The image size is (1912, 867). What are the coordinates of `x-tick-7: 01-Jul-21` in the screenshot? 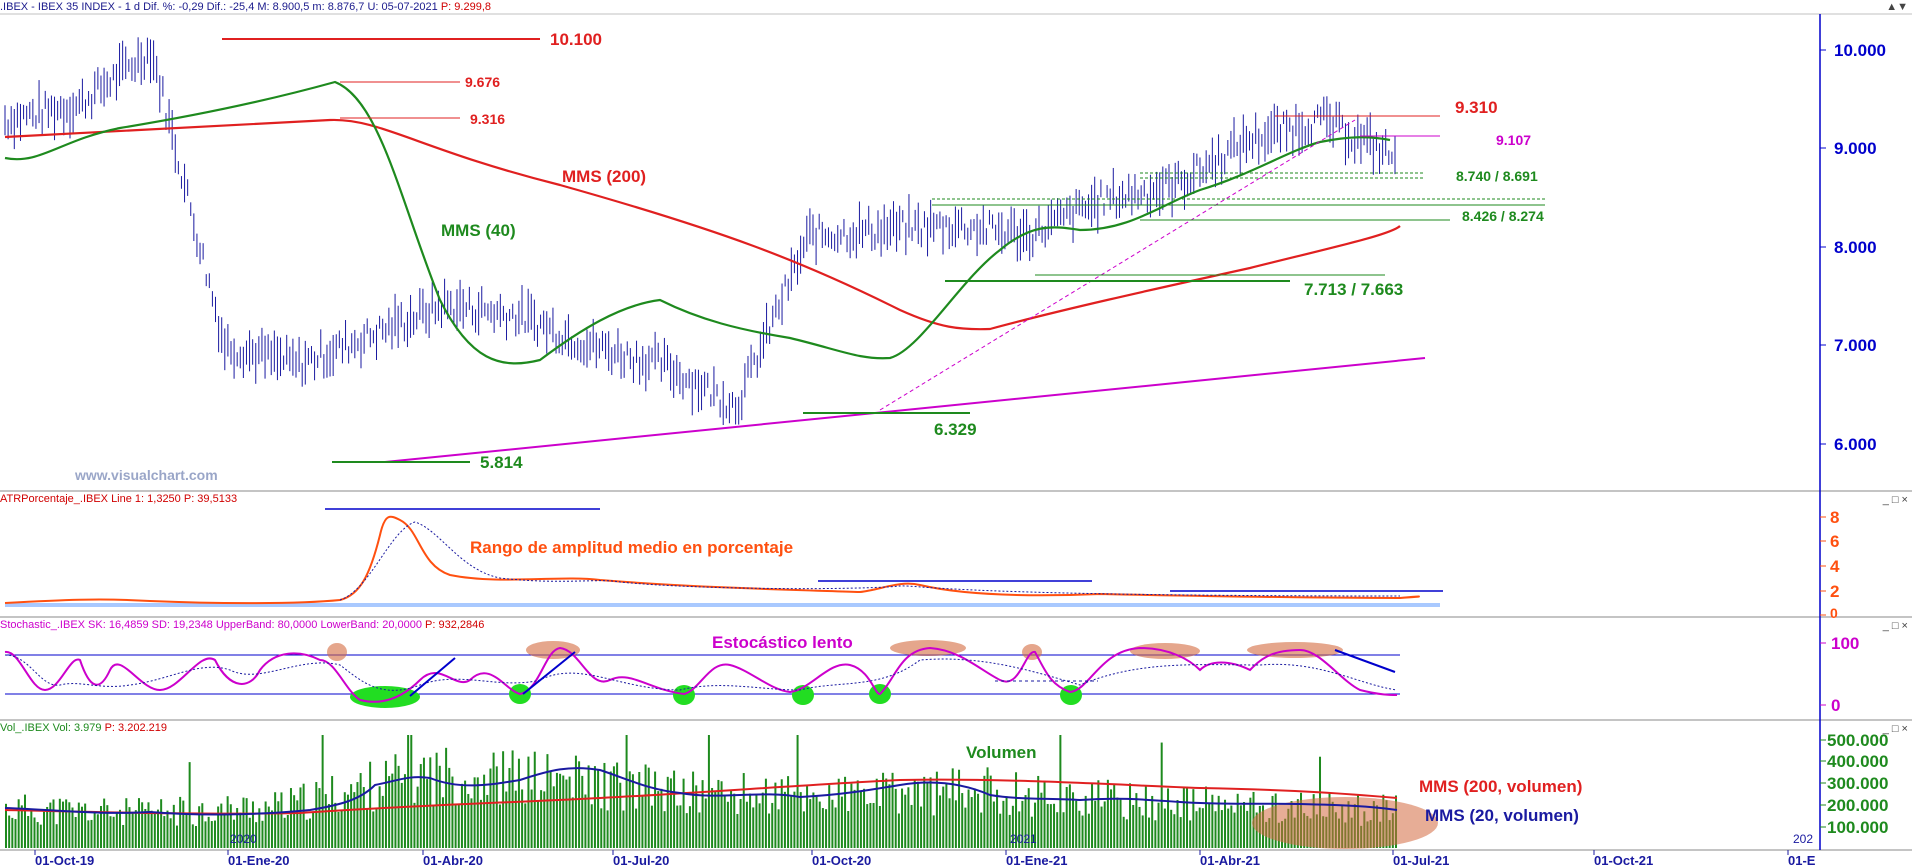 It's located at (1421, 860).